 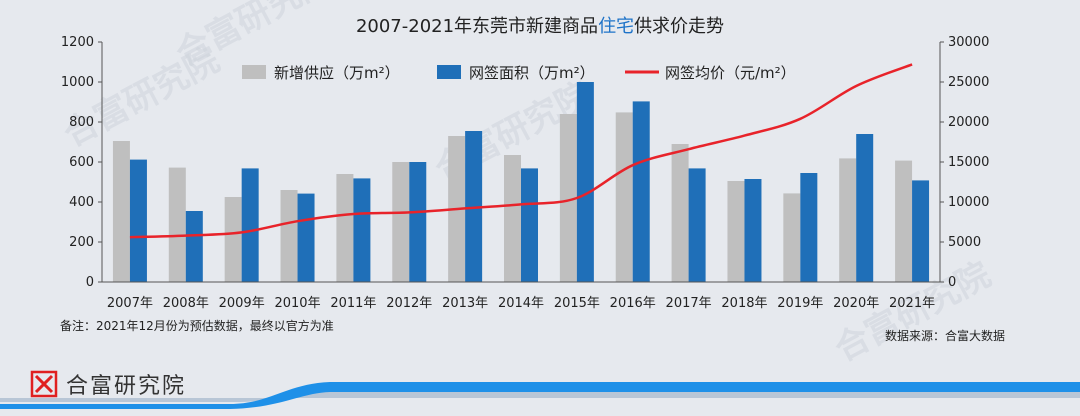 I want to click on x-tick-label: 2009年, so click(x=242, y=303).